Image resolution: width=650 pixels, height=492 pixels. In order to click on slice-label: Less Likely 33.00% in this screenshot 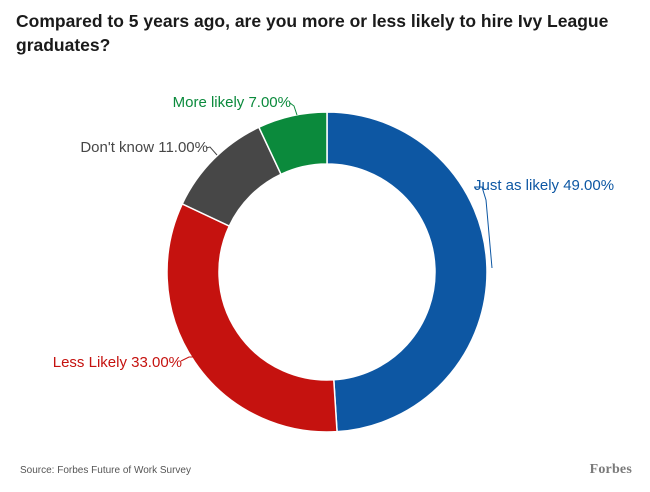, I will do `click(117, 362)`.